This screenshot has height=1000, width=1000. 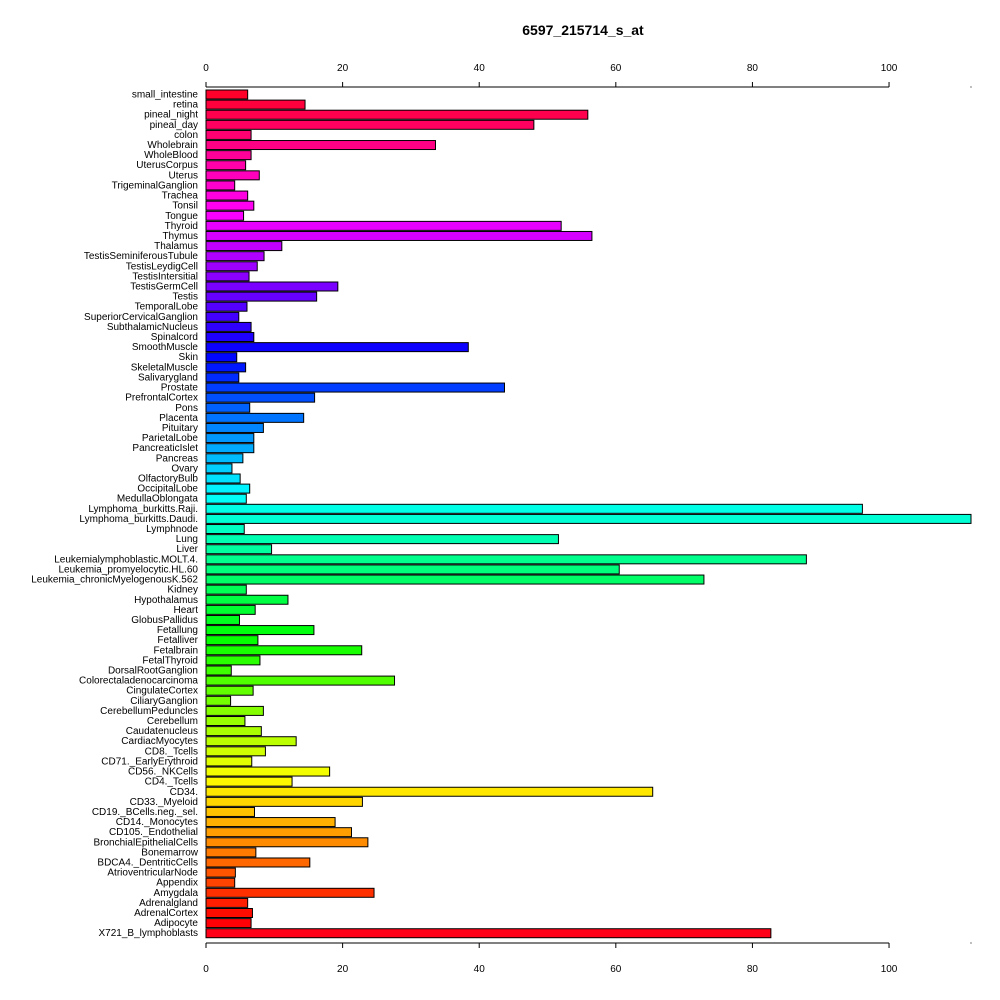 What do you see at coordinates (162, 731) in the screenshot?
I see `category-label: Caudatenucleus` at bounding box center [162, 731].